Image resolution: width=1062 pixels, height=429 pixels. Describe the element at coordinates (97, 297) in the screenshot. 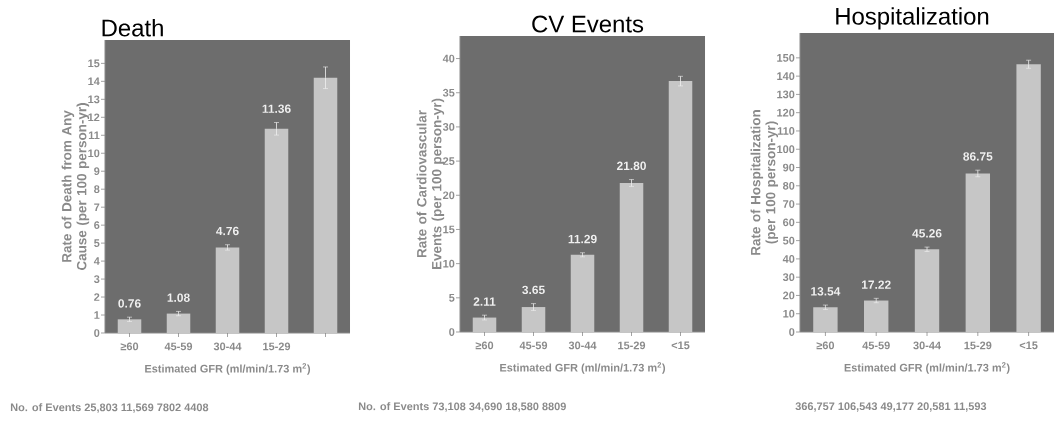

I see `y-tick-label: 2` at that location.